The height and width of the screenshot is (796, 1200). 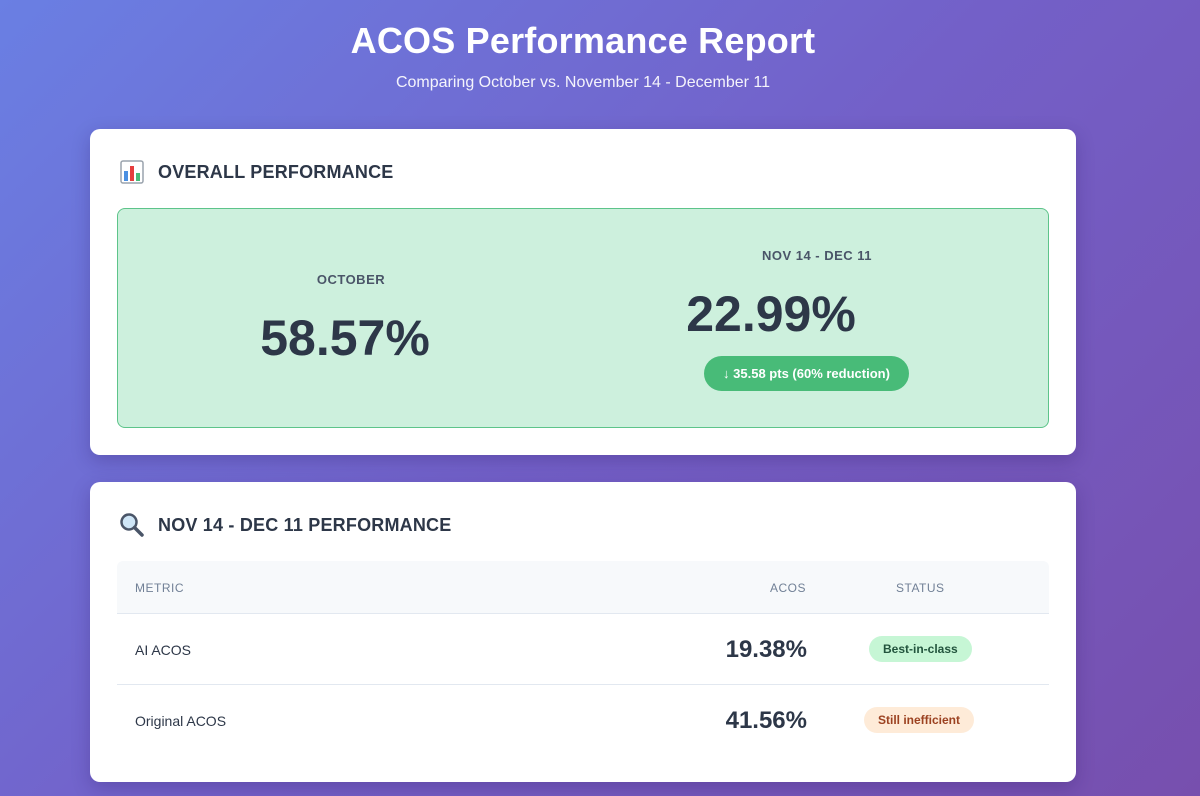 I want to click on status-badge: Best-in-class, so click(x=920, y=649).